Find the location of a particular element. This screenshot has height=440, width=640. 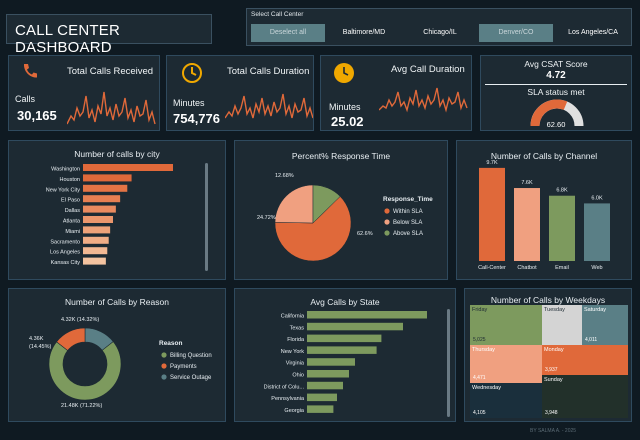

kpi-title: Avg Call Duration is located at coordinates (428, 69).